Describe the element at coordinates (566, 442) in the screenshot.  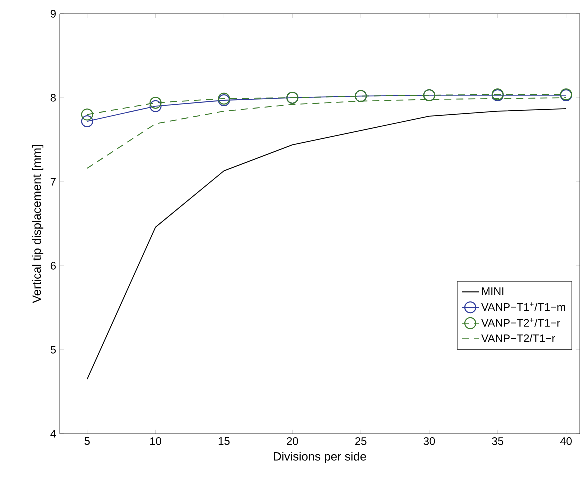
I see `x-tick-label: 40` at that location.